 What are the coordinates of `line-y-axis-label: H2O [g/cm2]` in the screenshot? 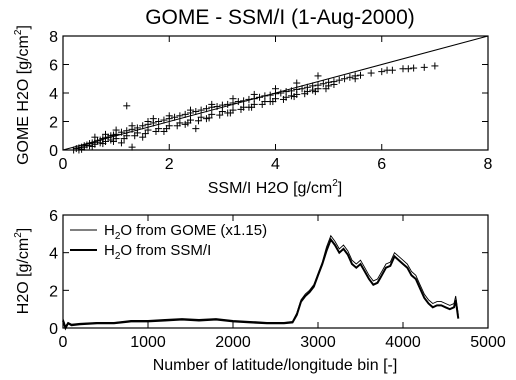 It's located at (22, 271).